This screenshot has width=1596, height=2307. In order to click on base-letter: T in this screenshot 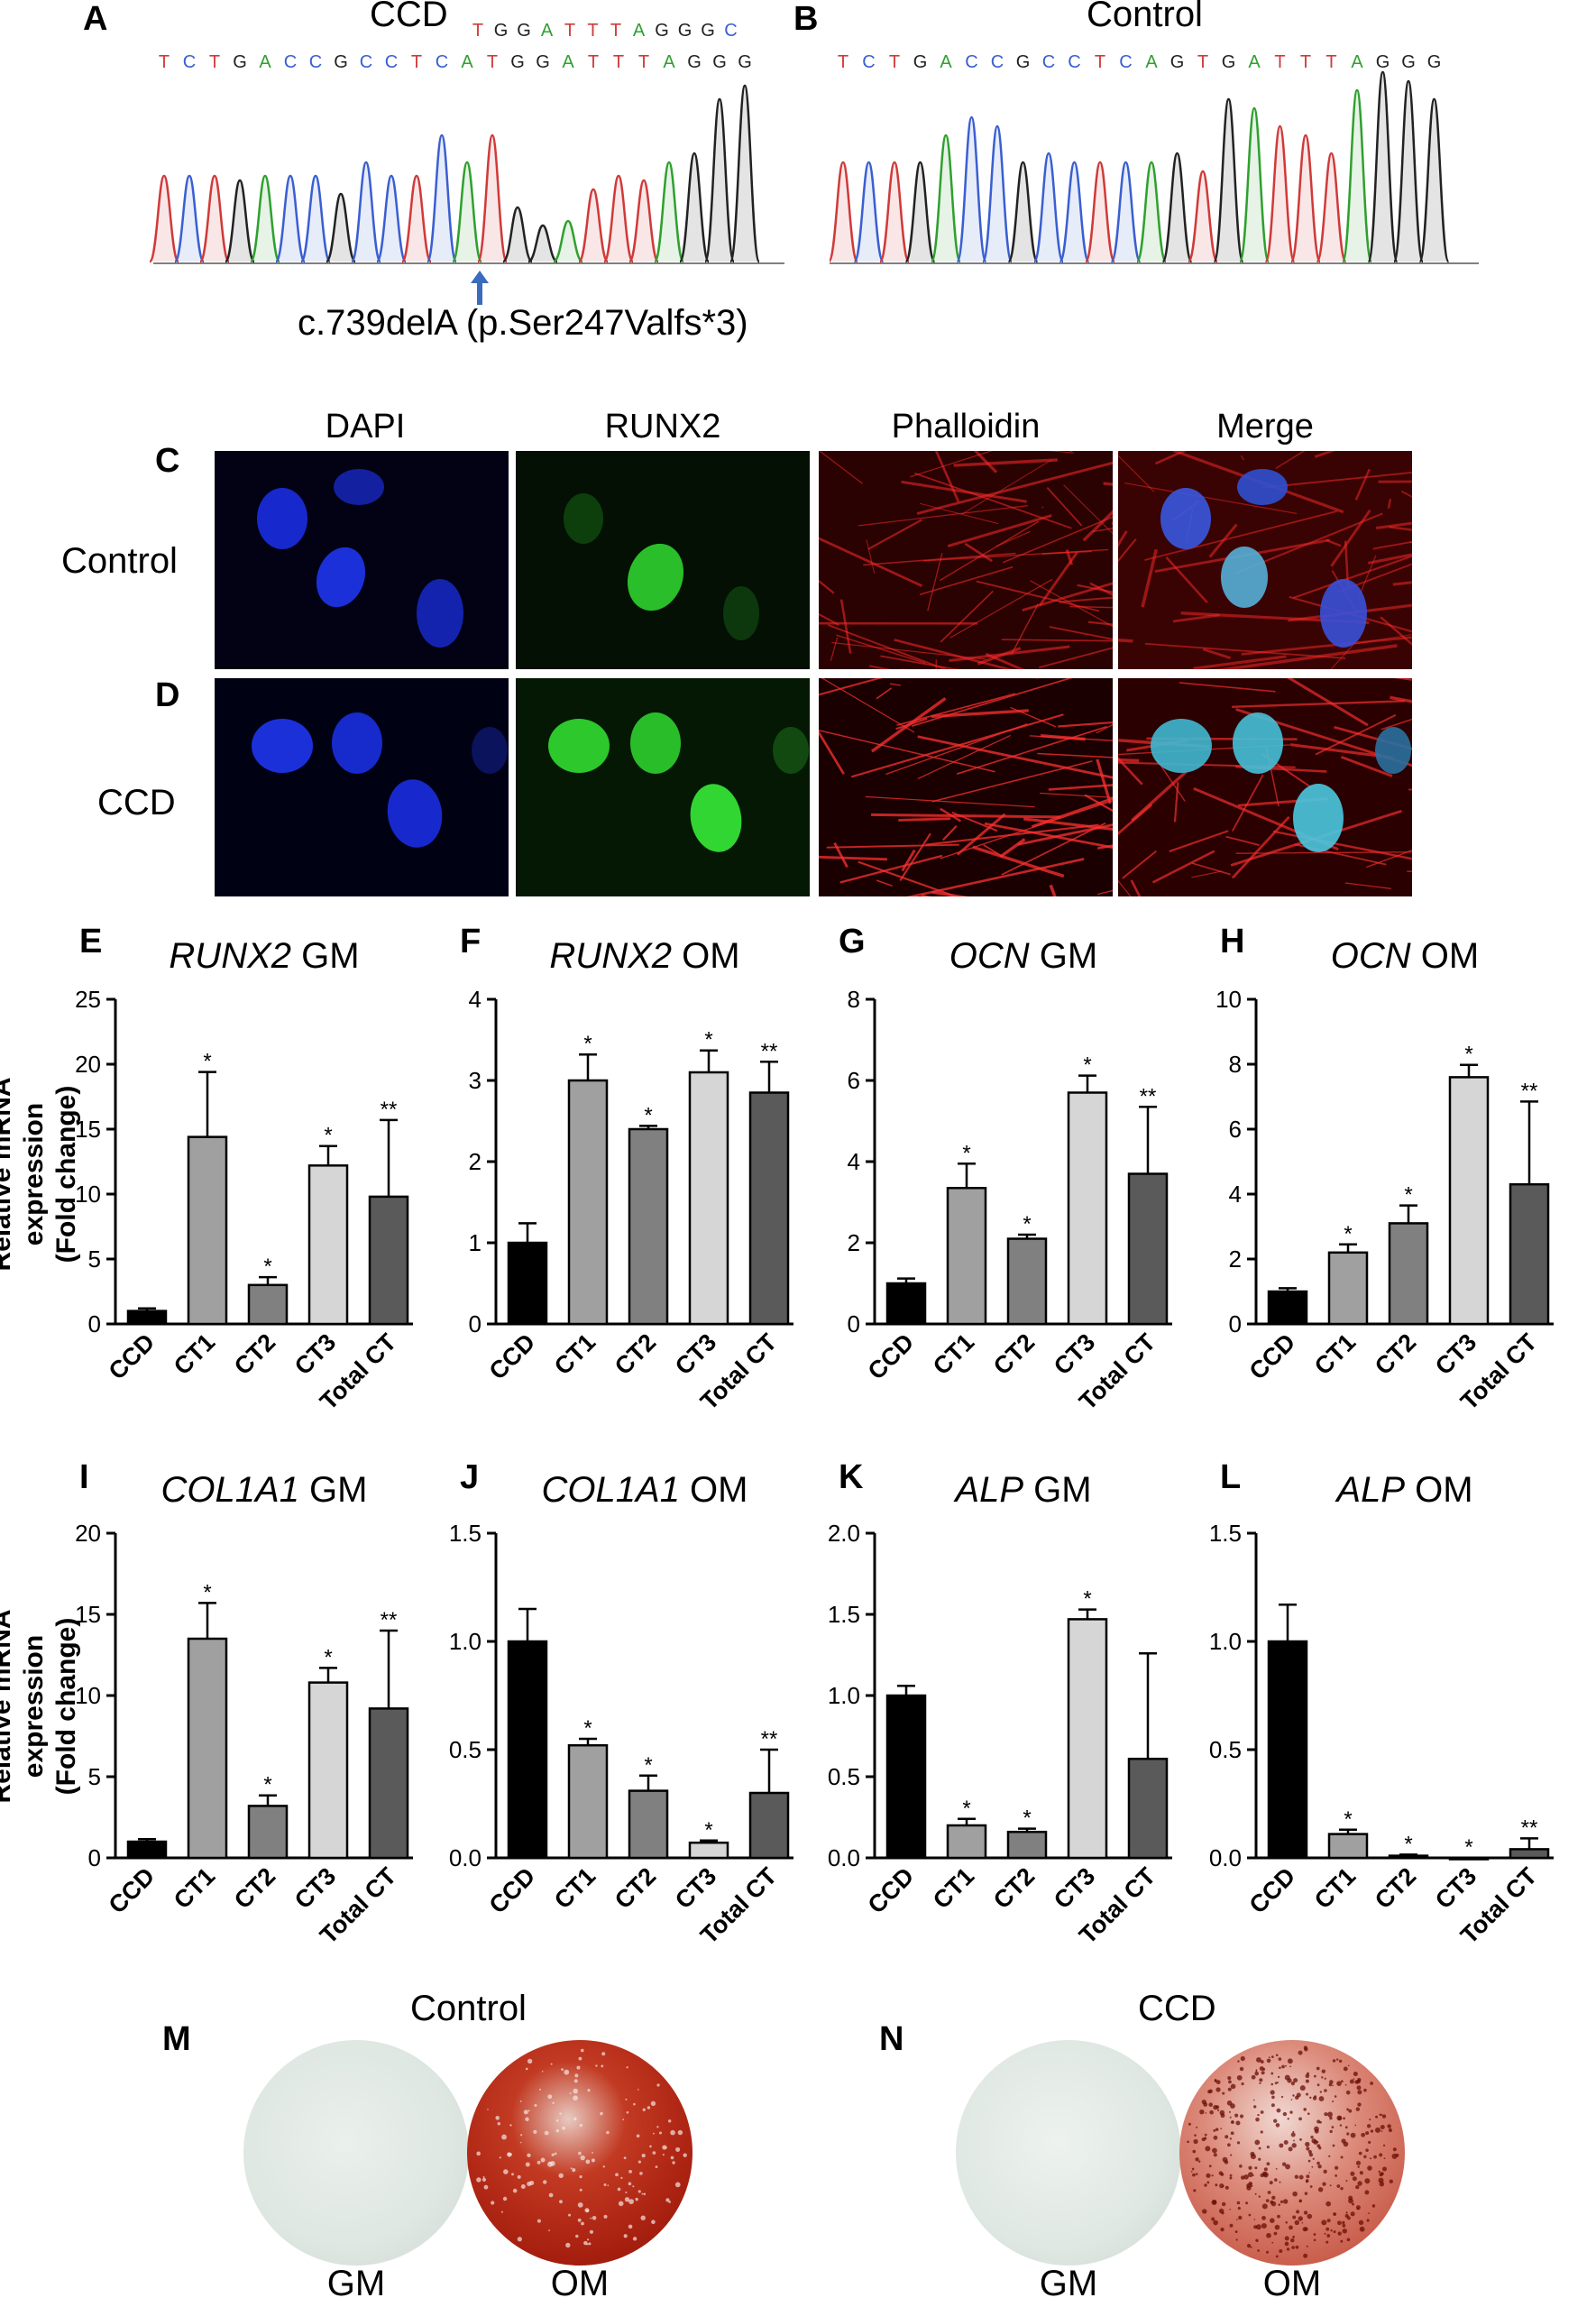, I will do `click(1279, 62)`.